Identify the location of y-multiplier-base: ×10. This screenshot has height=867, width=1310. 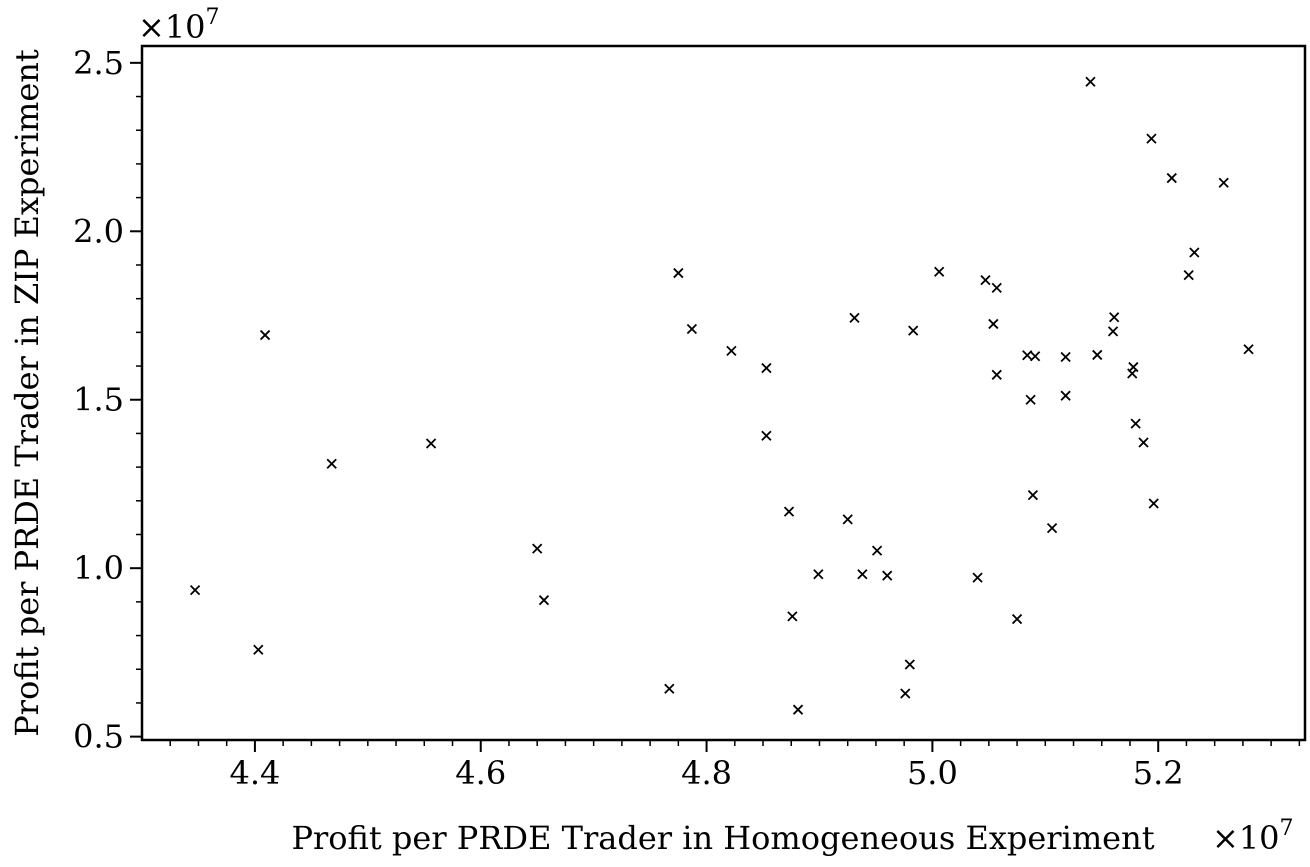
(172, 27).